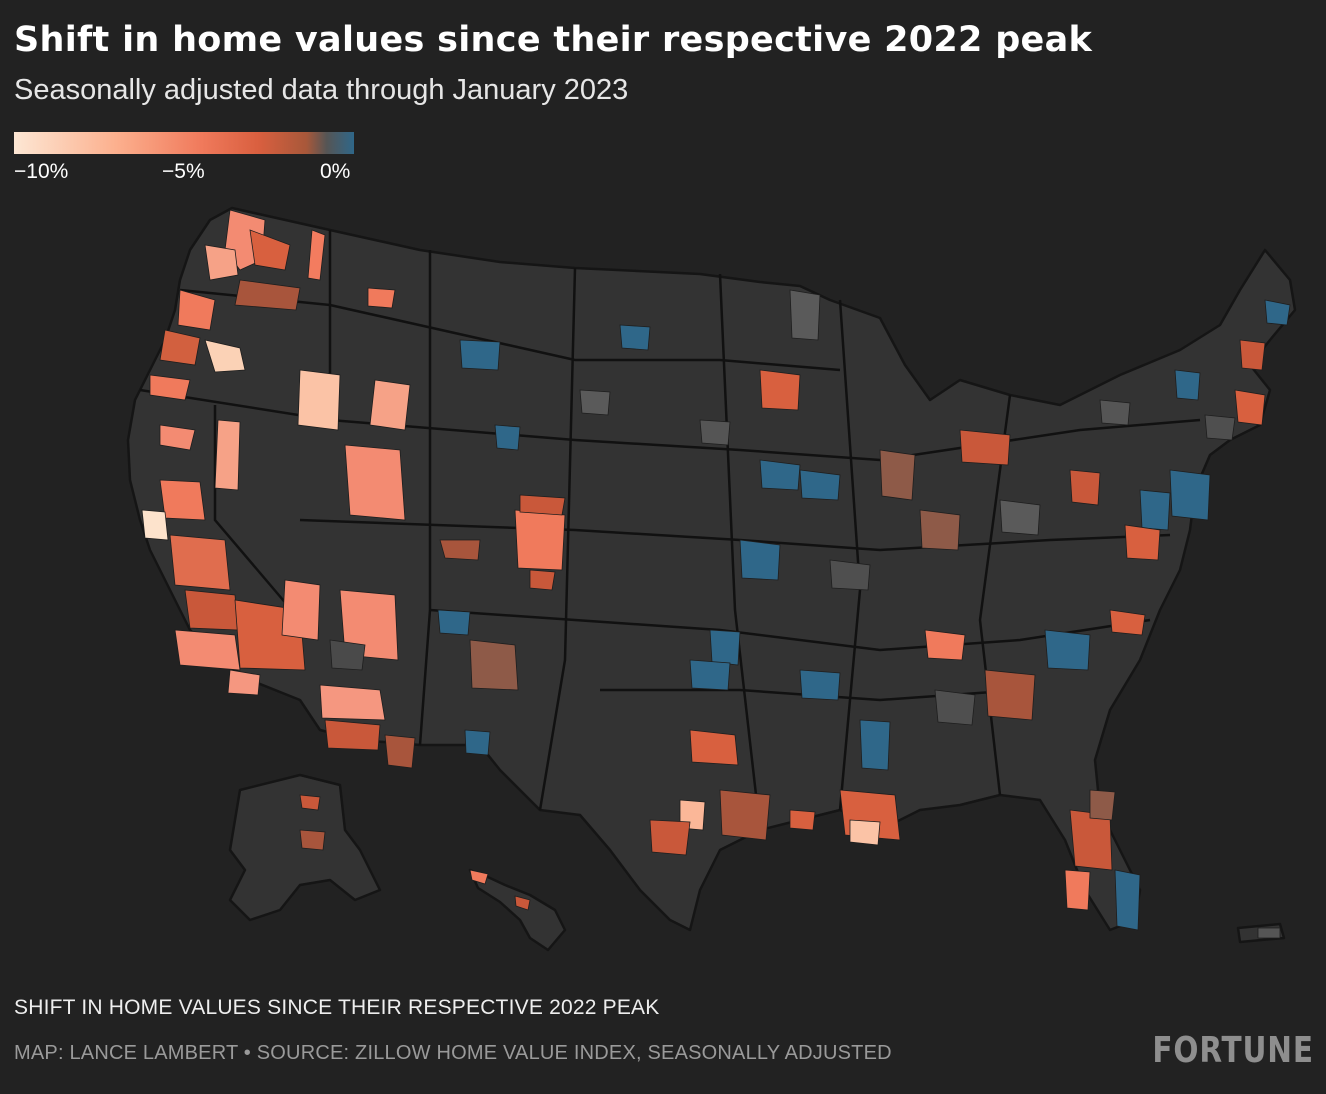 The height and width of the screenshot is (1094, 1326). I want to click on metro-new-york, so click(1190, 495).